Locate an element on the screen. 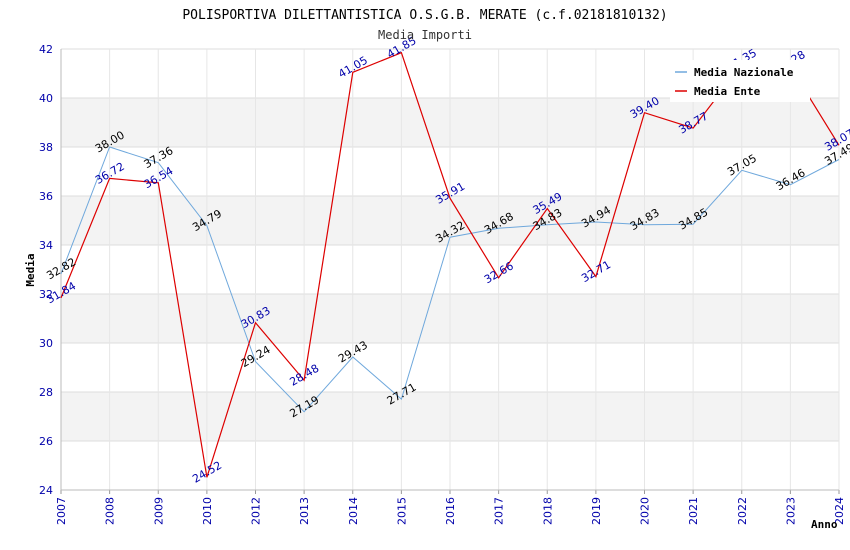  x-tick-label: 2018 is located at coordinates (547, 511).